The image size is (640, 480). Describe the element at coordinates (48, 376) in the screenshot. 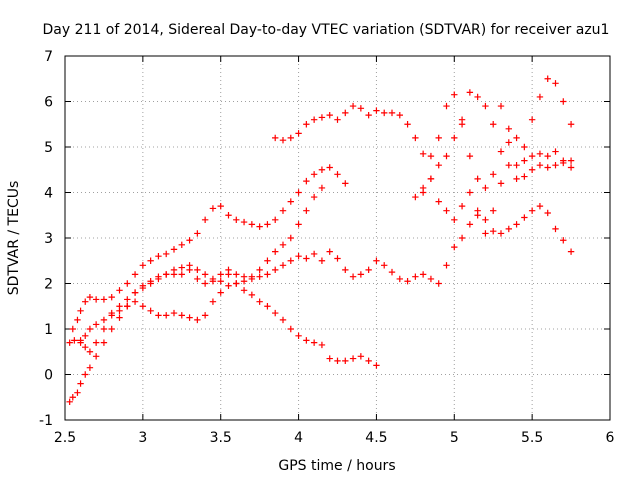

I see `y-tick-label: 0` at that location.